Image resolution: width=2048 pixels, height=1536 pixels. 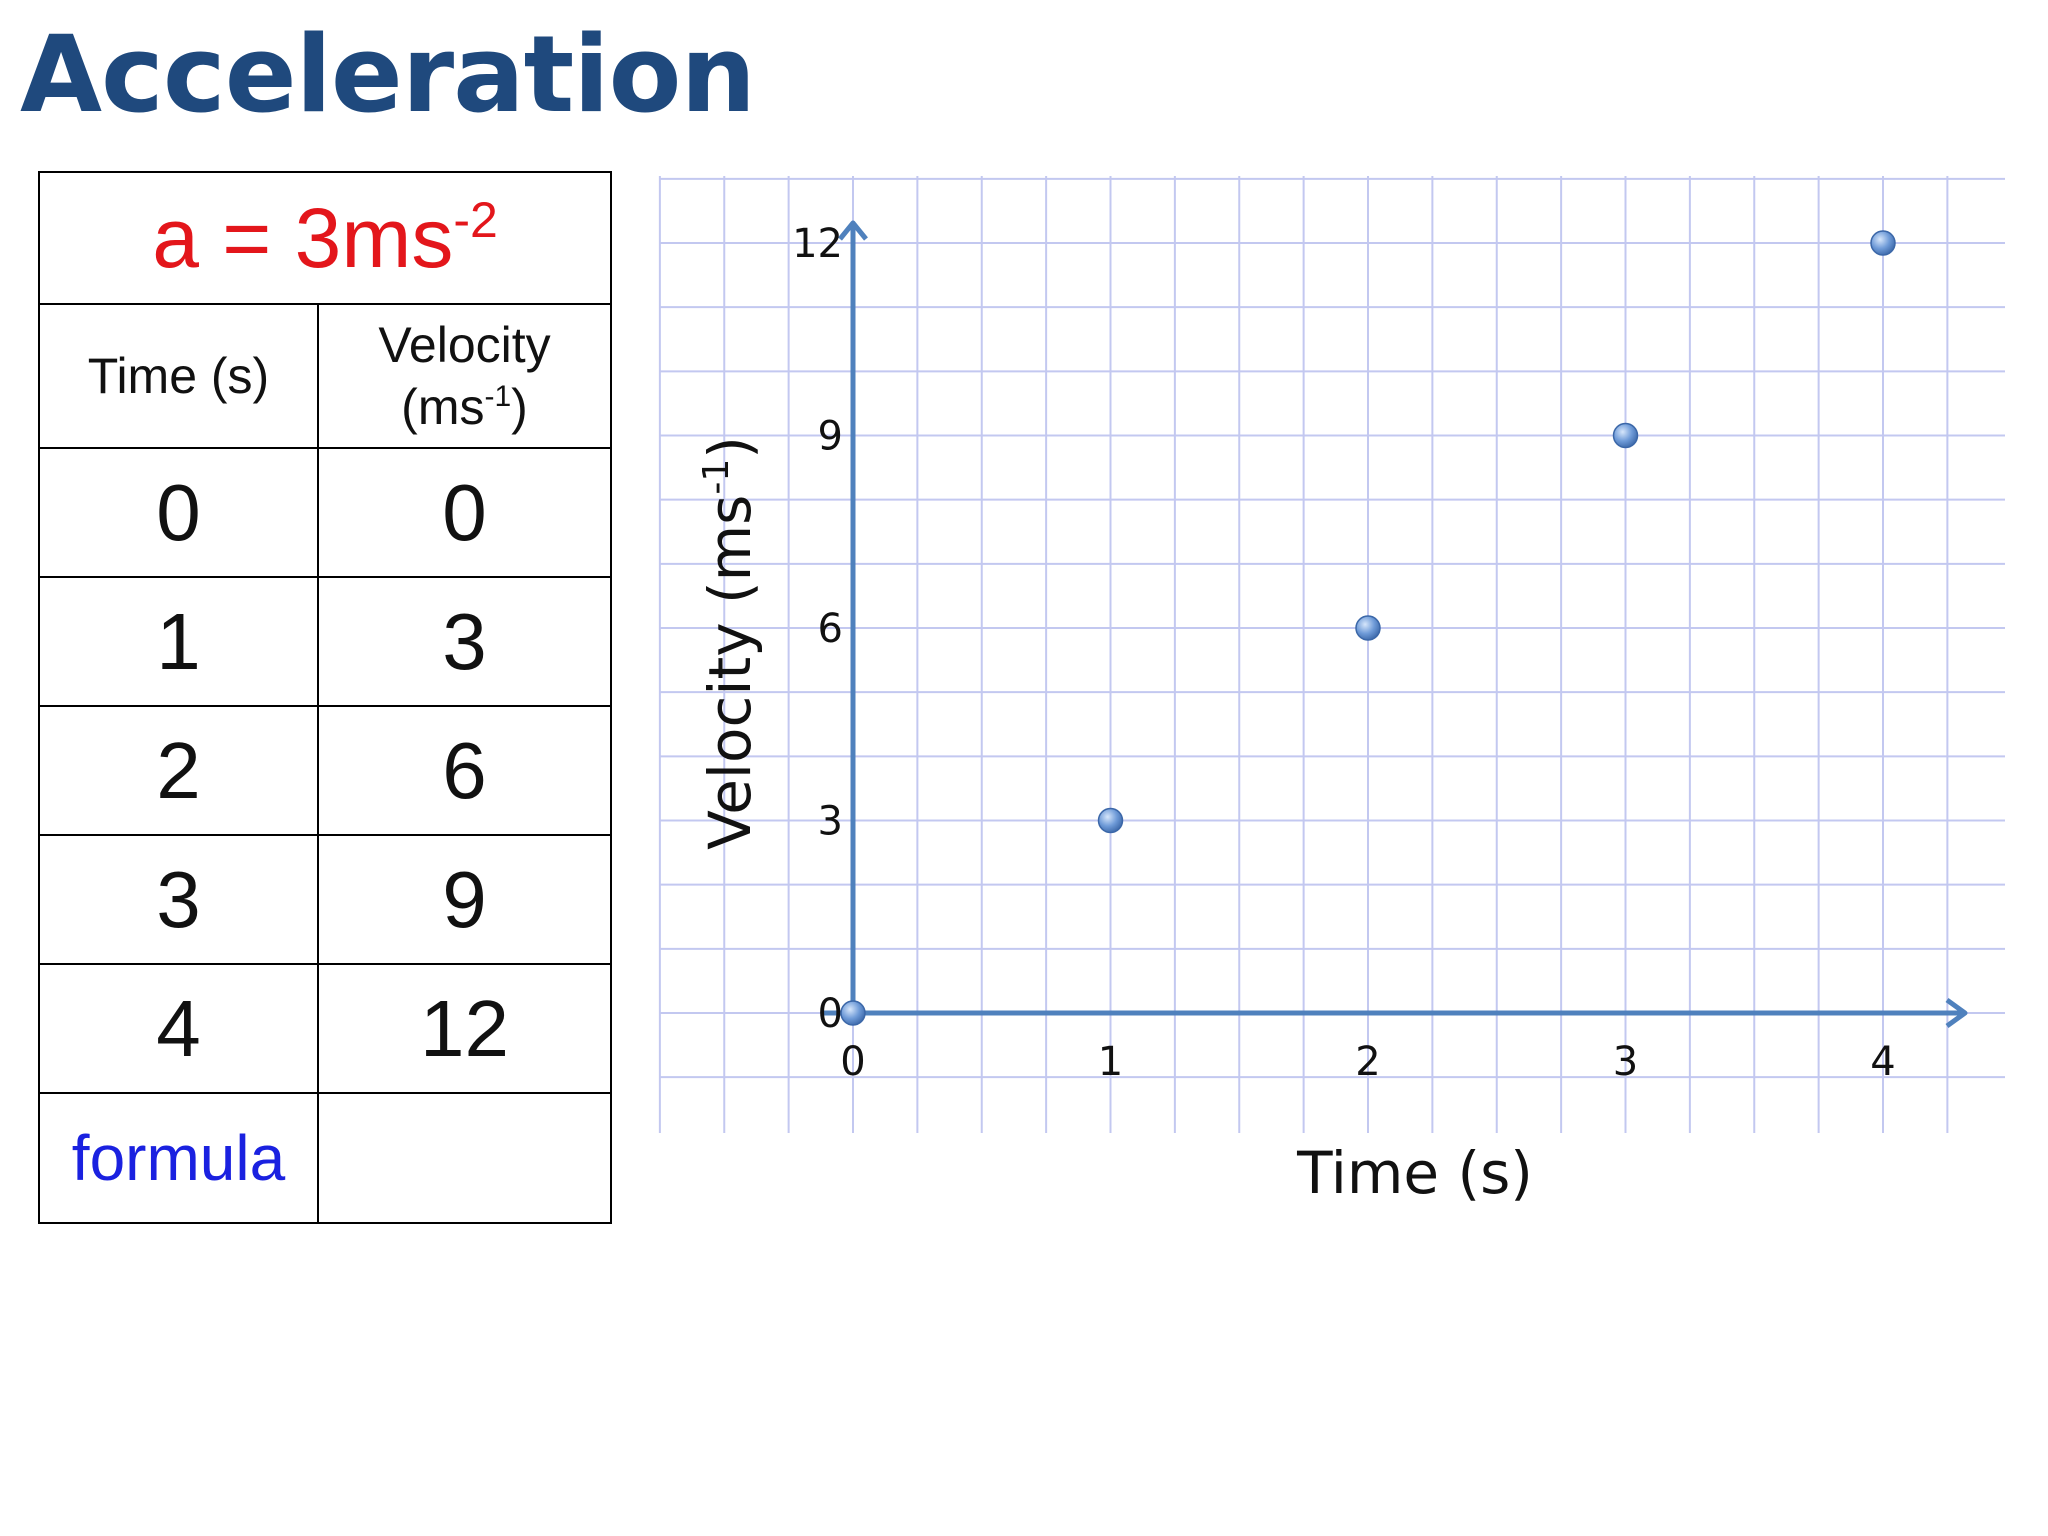 What do you see at coordinates (178, 1028) in the screenshot?
I see `time-cell: 4` at bounding box center [178, 1028].